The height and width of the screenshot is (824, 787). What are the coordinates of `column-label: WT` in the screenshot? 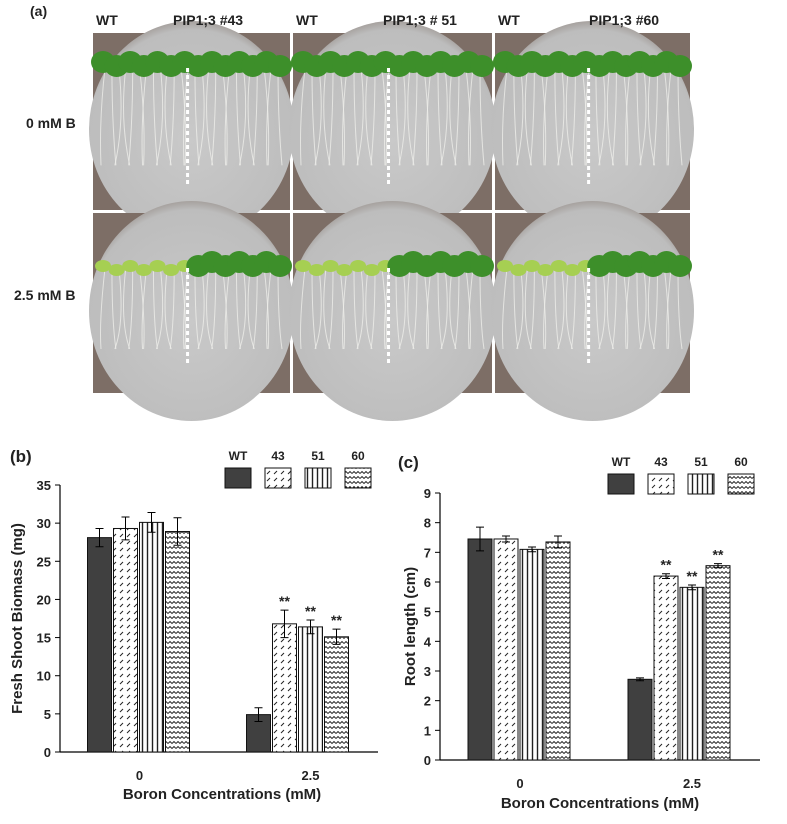 It's located at (509, 20).